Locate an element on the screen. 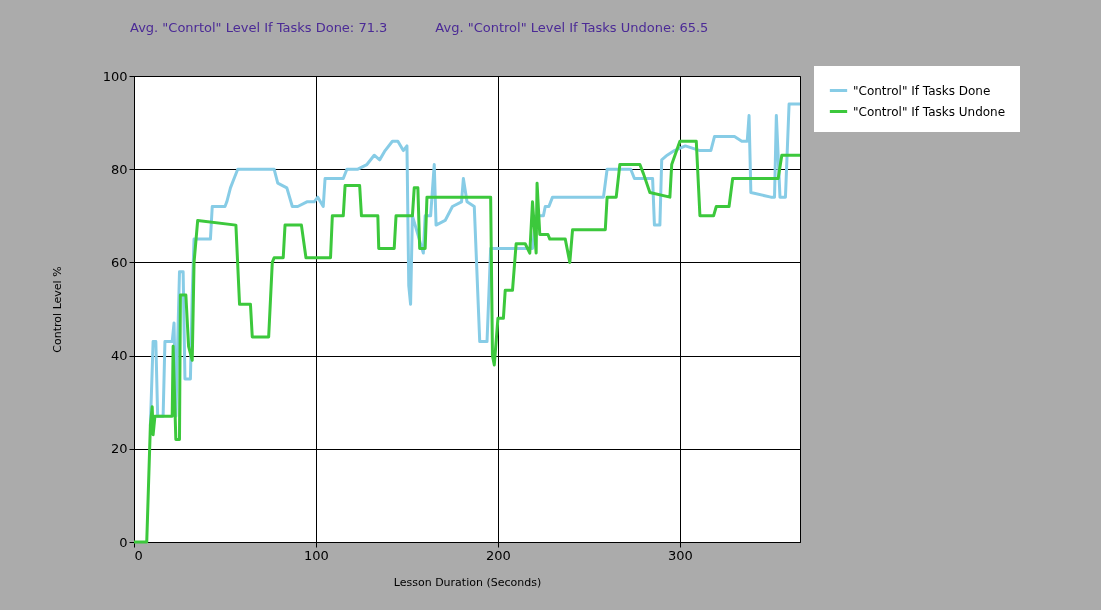  x-tick-label: 0 is located at coordinates (138, 555).